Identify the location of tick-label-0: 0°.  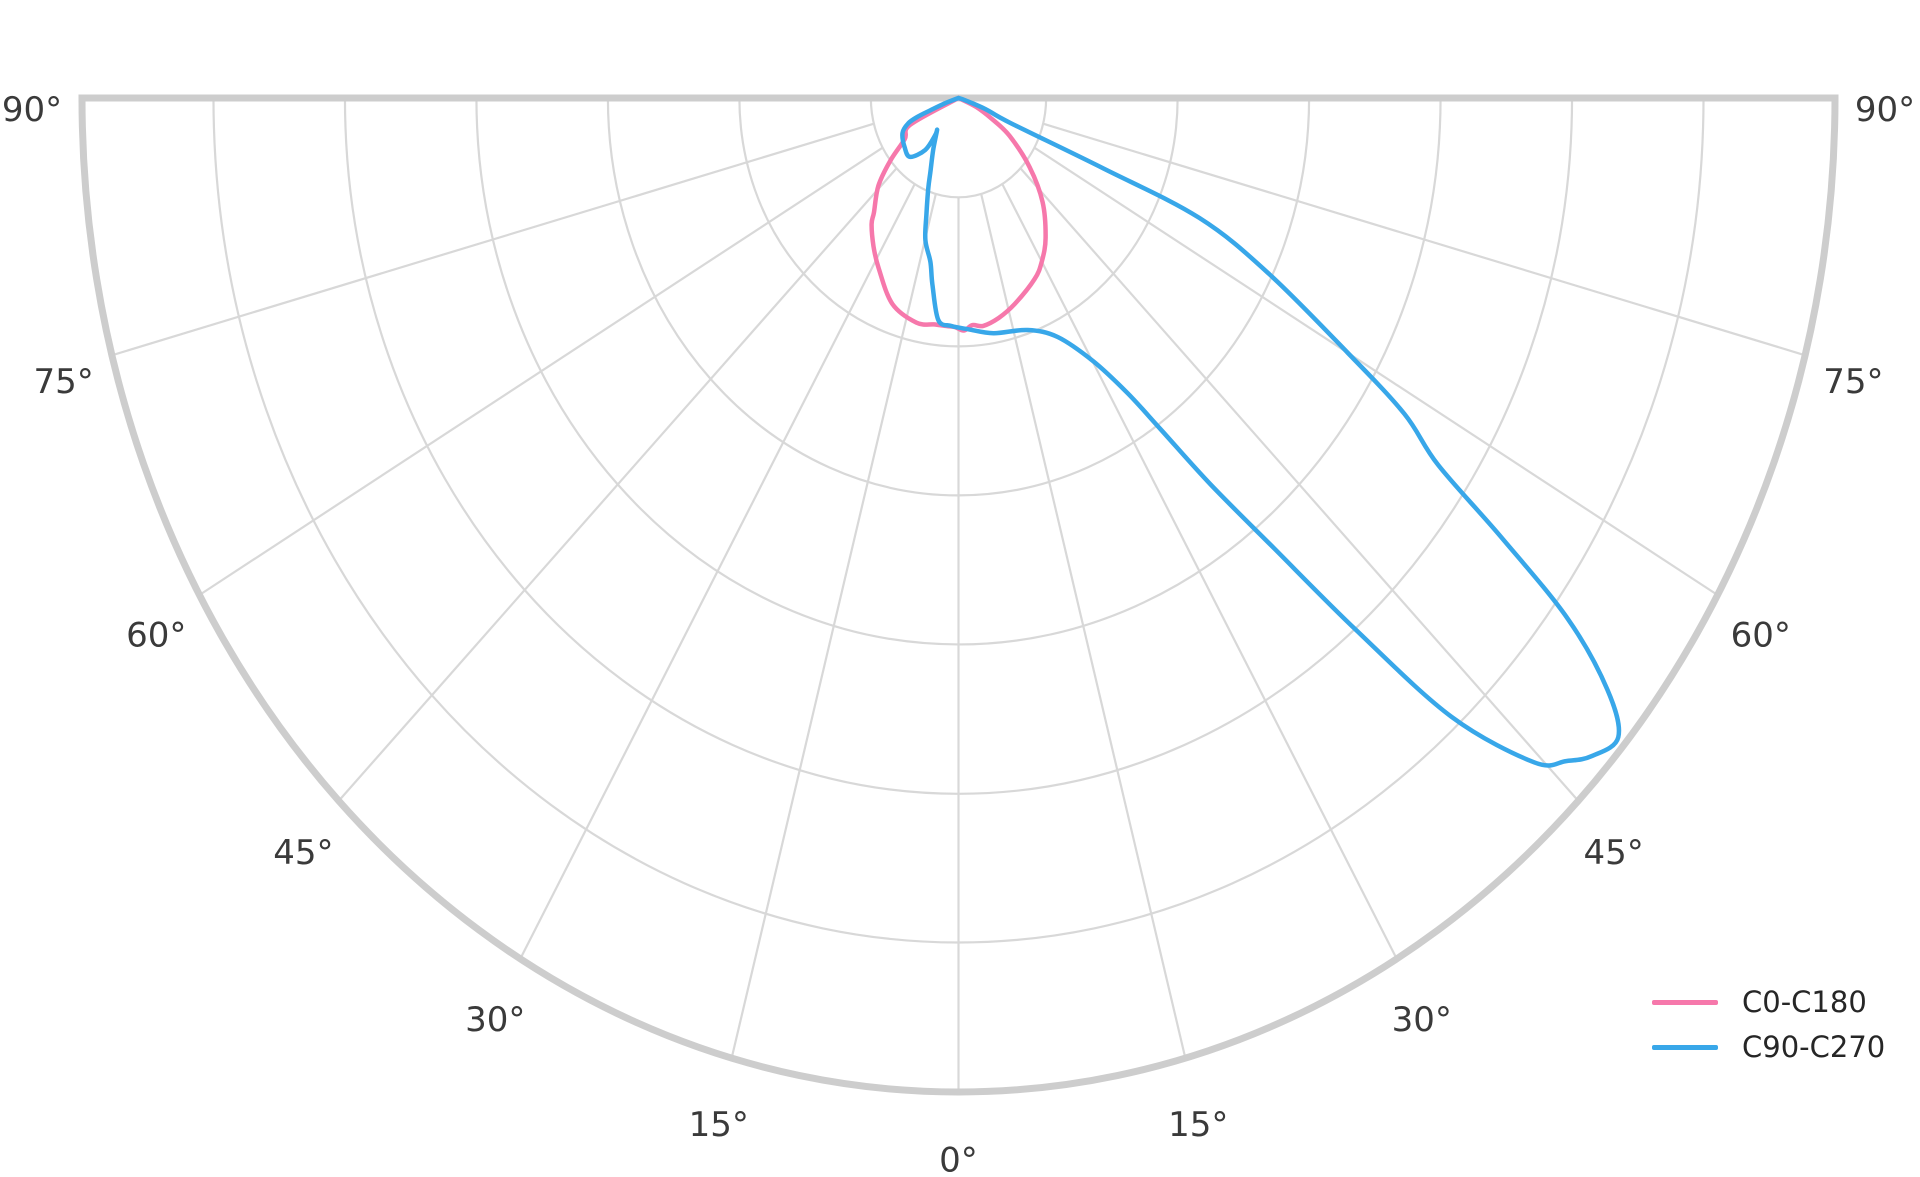
(958, 1159).